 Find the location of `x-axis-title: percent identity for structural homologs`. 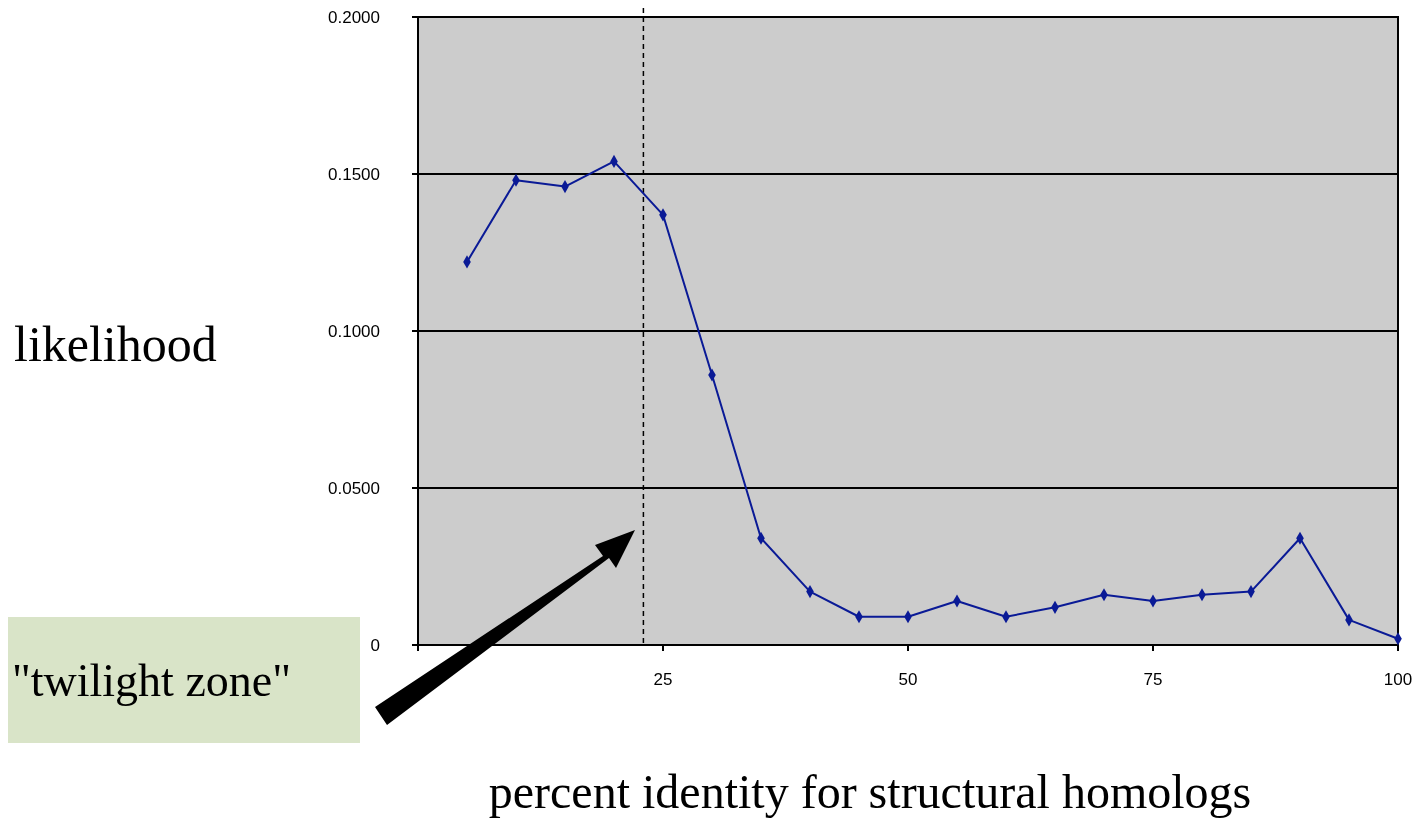

x-axis-title: percent identity for structural homologs is located at coordinates (870, 791).